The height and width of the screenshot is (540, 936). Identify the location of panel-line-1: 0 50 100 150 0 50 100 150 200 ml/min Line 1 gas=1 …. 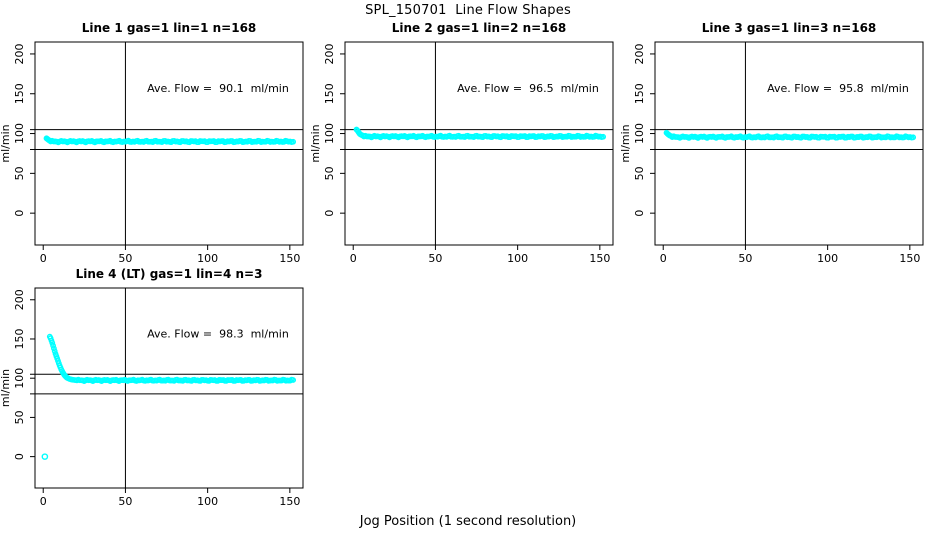
(152, 143).